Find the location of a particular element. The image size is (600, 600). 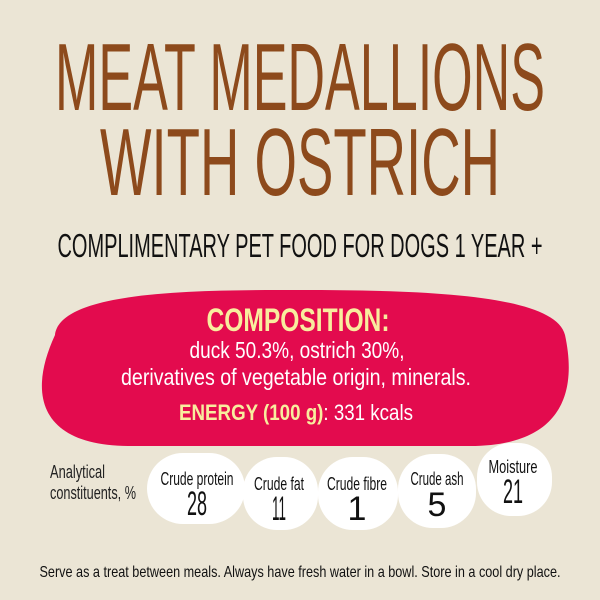

analytical-label-line-2: constituents, % is located at coordinates (93, 493).